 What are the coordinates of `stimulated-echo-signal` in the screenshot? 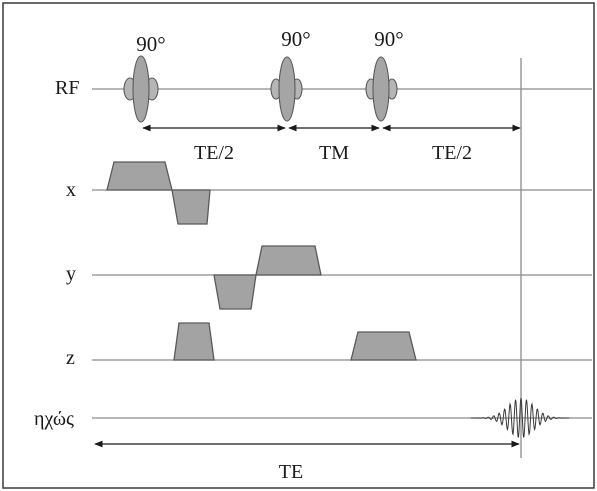 It's located at (520, 417).